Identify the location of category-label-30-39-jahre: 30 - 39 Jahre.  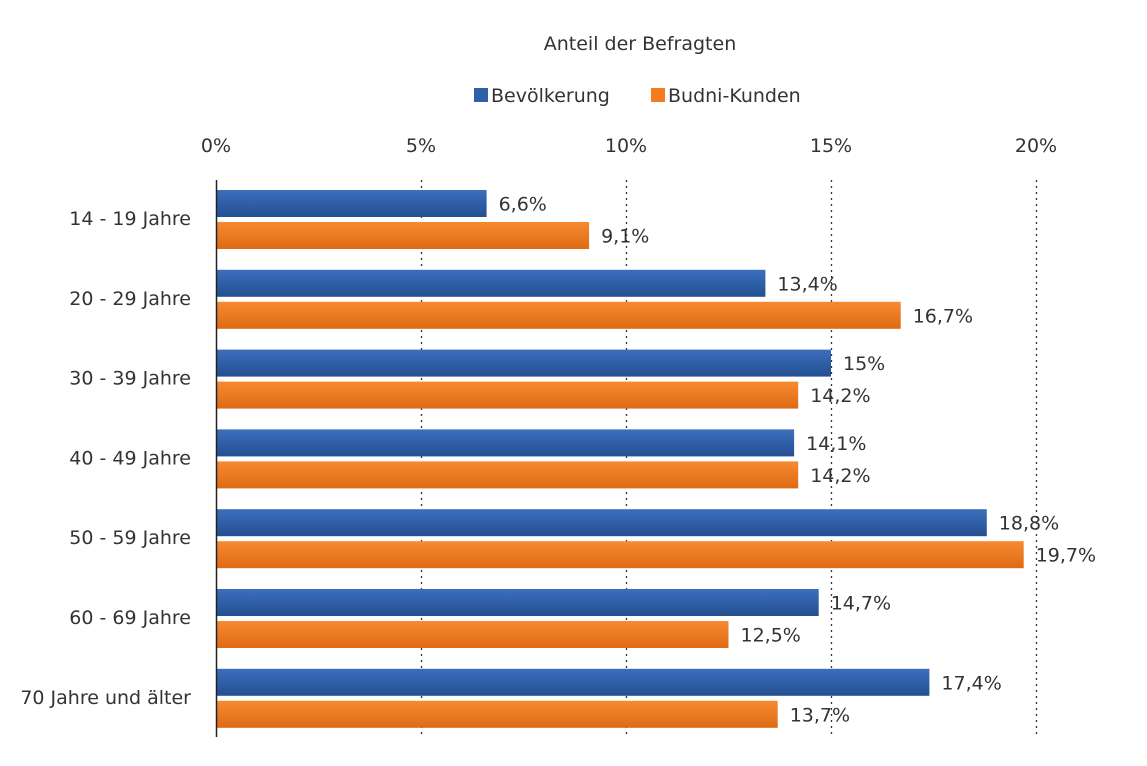
(130, 379).